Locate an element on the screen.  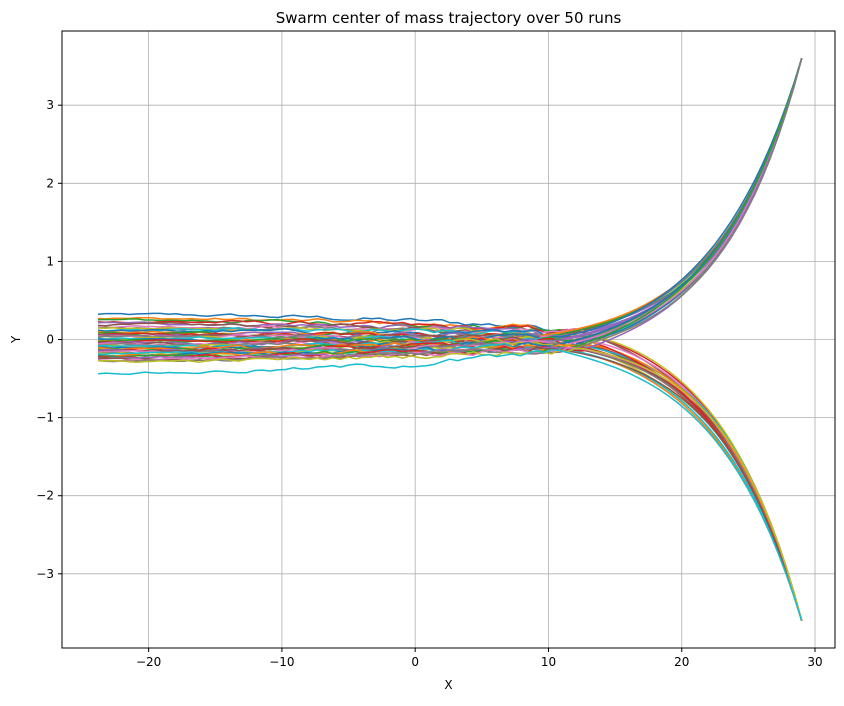
y-tick-label: 3 is located at coordinates (50, 105).